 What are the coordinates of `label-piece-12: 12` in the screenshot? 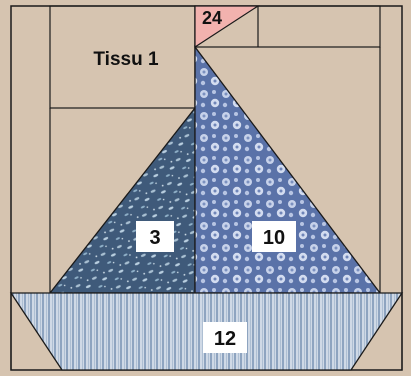 It's located at (225, 339).